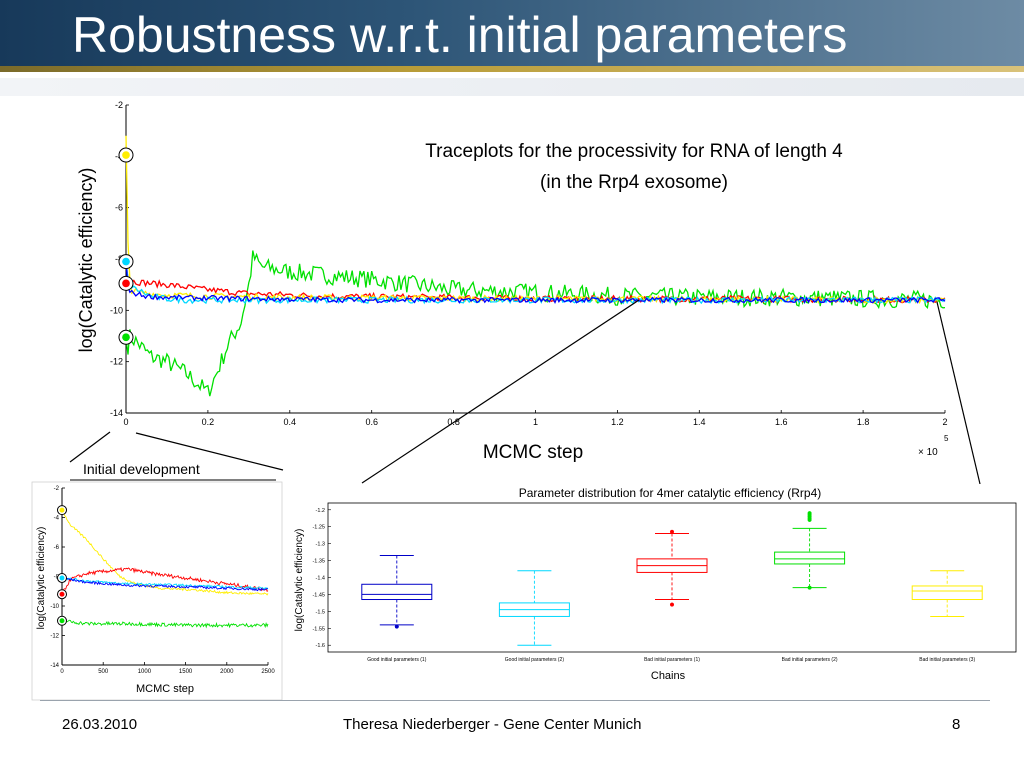  Describe the element at coordinates (208, 422) in the screenshot. I see `x-tick-label: 0.2` at that location.